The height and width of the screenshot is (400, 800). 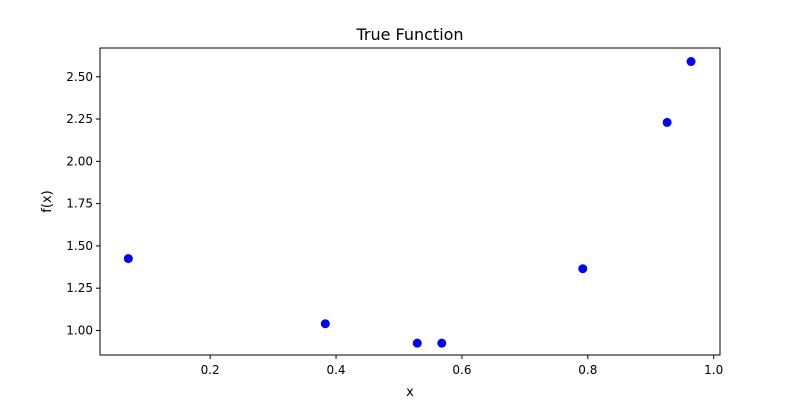 I want to click on x-tick-label: 0.6, so click(x=461, y=370).